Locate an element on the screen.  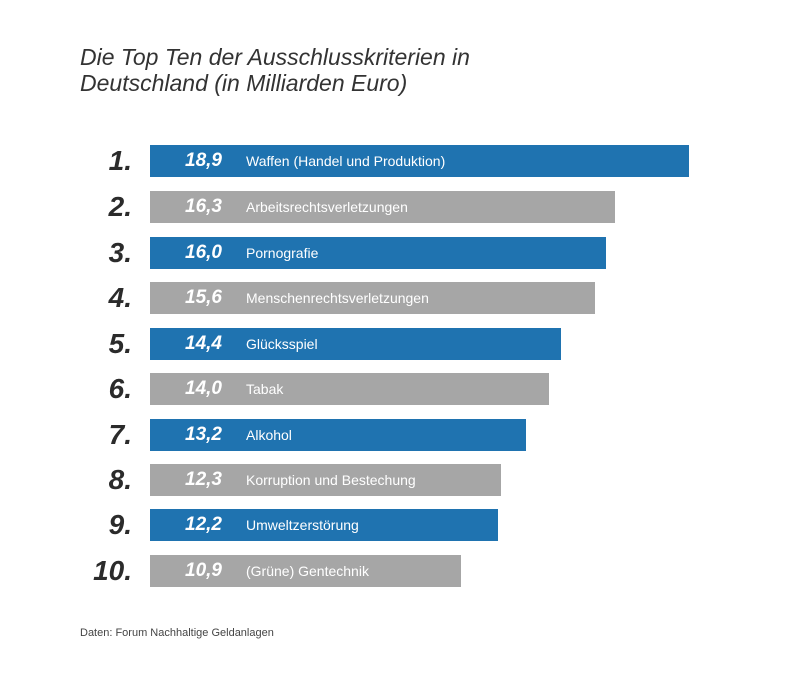
category-label: Tabak is located at coordinates (265, 389).